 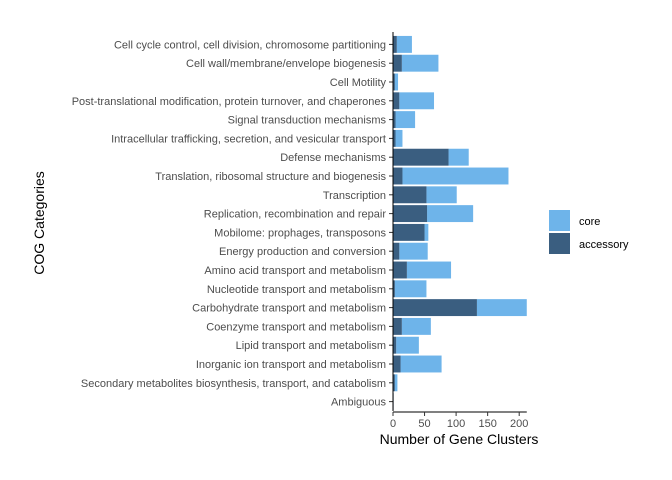 I want to click on y-tick-label: Signal transduction mechanisms, so click(x=307, y=121).